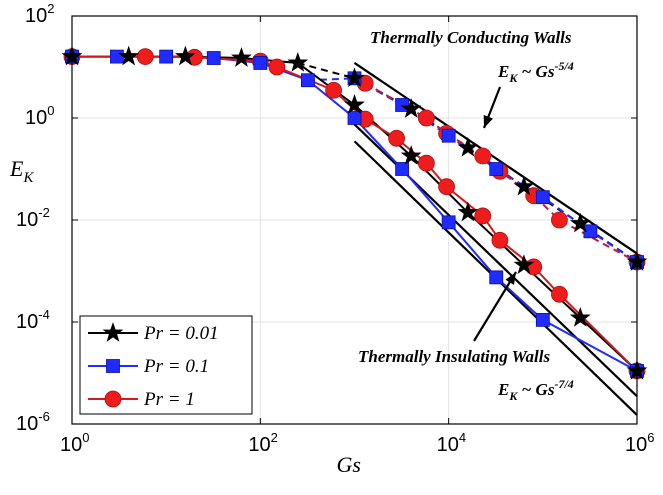 This screenshot has height=495, width=663. Describe the element at coordinates (33, 218) in the screenshot. I see `y-tick-label: 10⁻²` at that location.